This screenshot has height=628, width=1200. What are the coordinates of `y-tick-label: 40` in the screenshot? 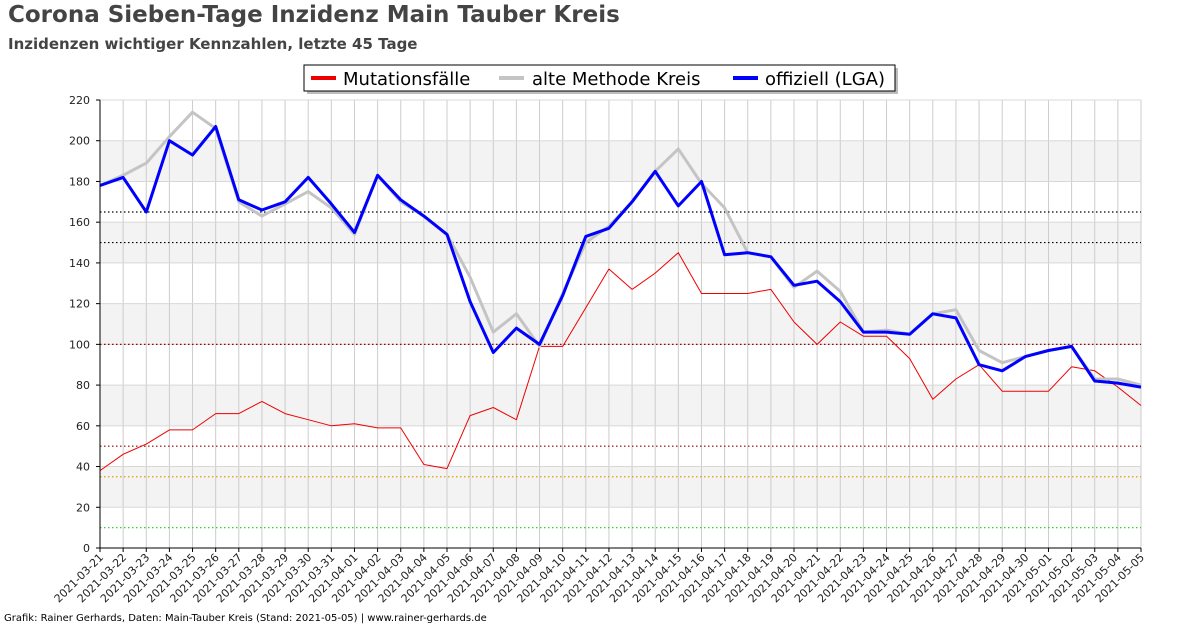 It's located at (83, 467).